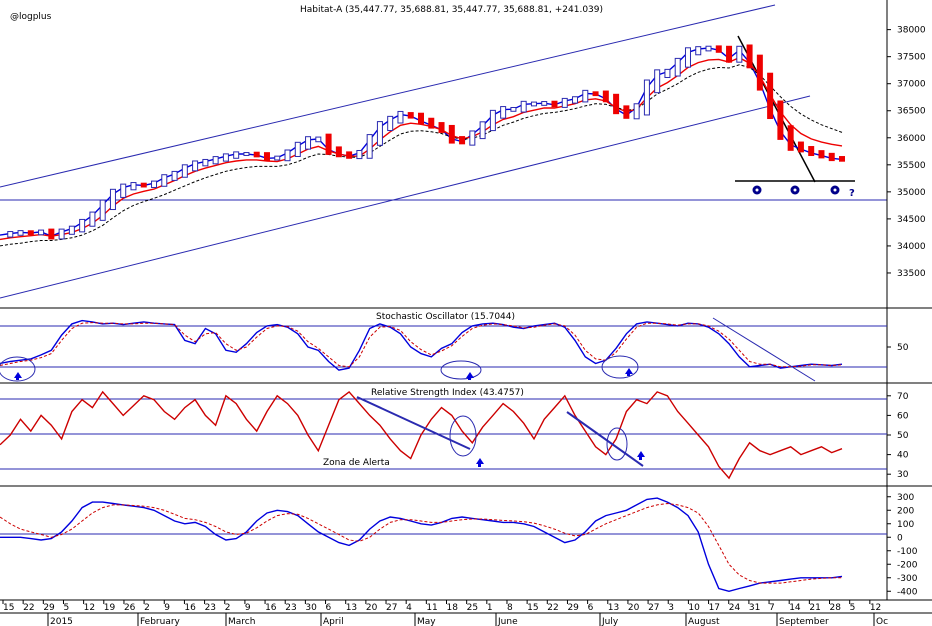 The width and height of the screenshot is (932, 626). What do you see at coordinates (911, 166) in the screenshot?
I see `y-tick-label: 35500` at bounding box center [911, 166].